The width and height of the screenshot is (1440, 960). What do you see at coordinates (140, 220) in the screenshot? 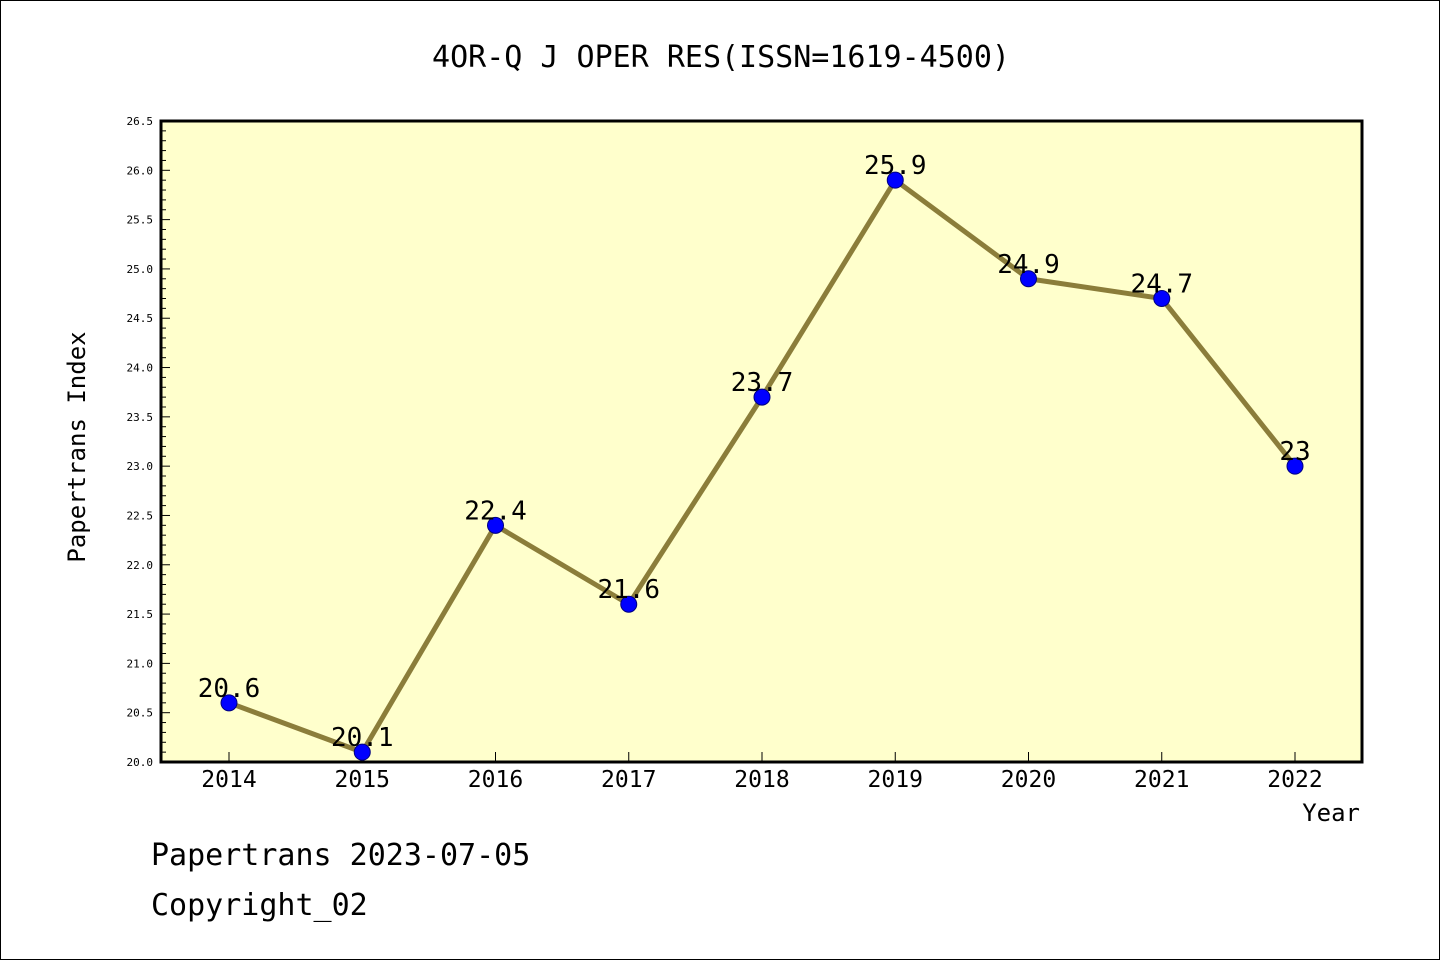
I see `y-tick-label: 25.5` at bounding box center [140, 220].